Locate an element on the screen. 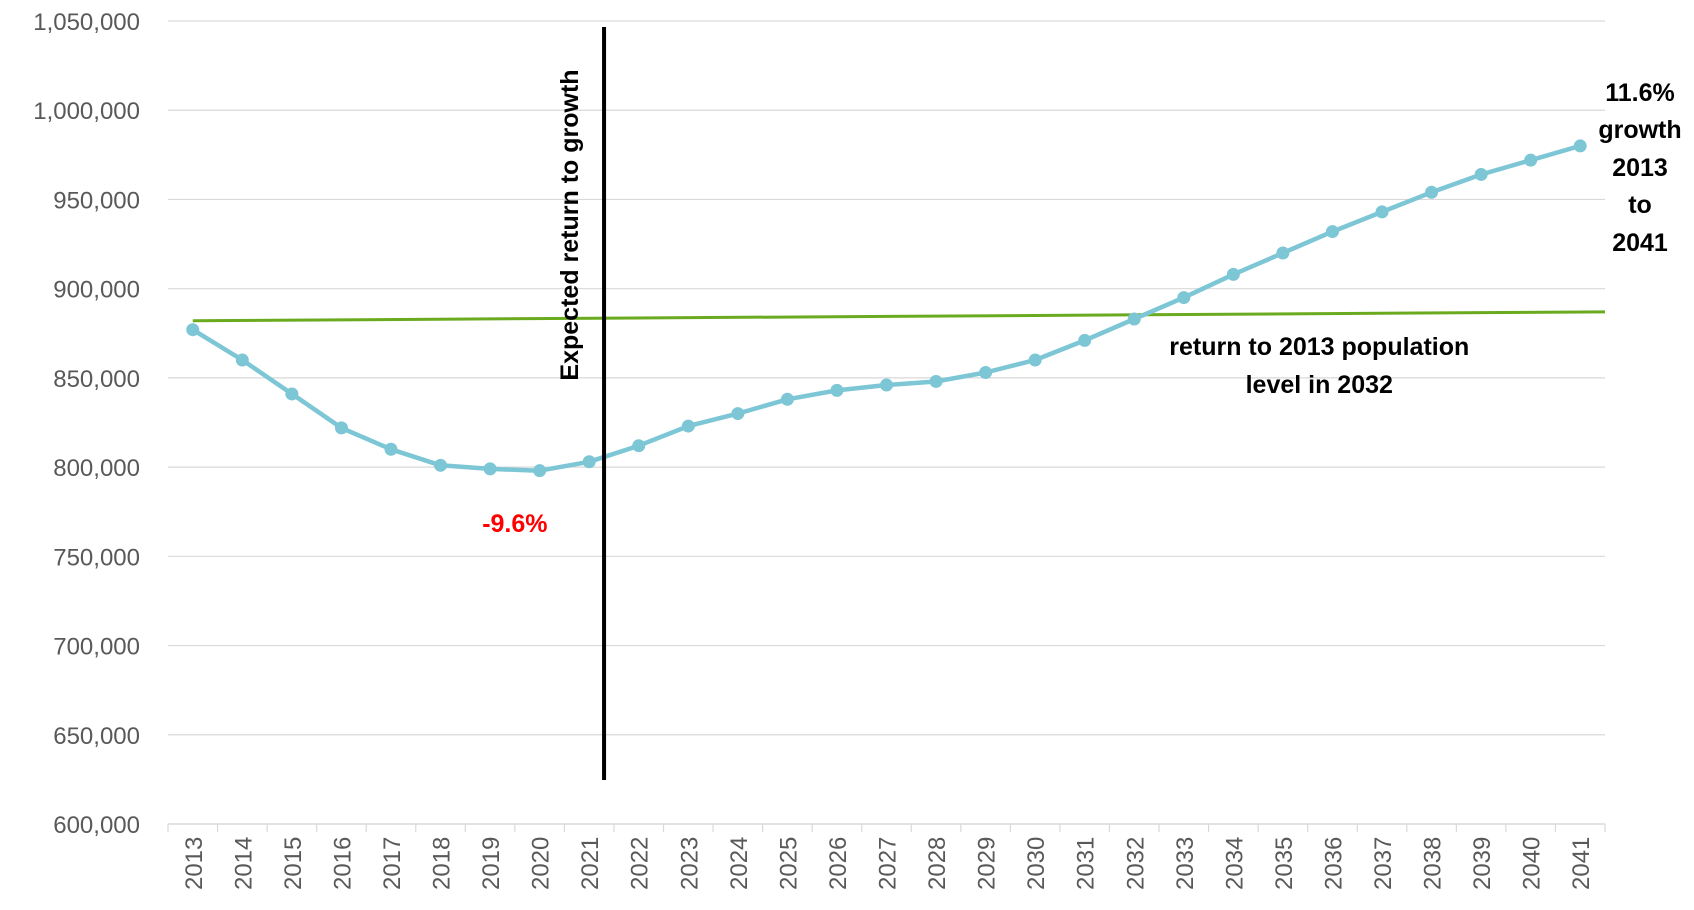 This screenshot has width=1694, height=910. y-tick-label: 1,050,000 is located at coordinates (86, 22).